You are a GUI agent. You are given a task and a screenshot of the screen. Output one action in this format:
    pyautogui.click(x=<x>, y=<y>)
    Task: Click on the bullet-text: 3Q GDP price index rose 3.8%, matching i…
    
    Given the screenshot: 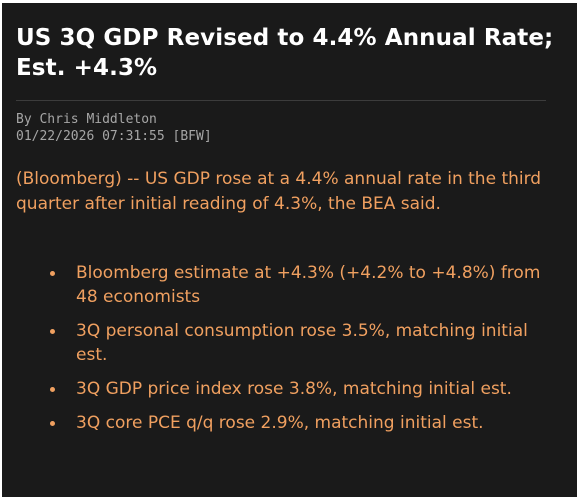 What is the action you would take?
    pyautogui.click(x=294, y=389)
    